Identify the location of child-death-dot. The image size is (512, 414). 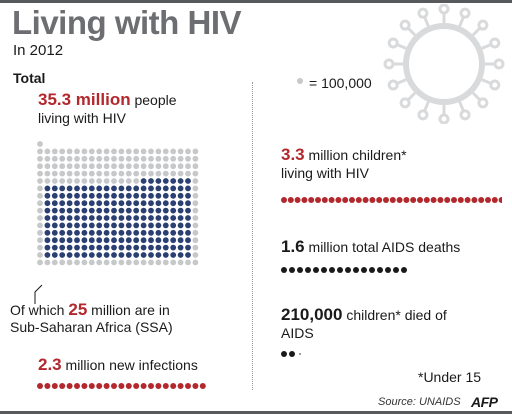
(292, 354).